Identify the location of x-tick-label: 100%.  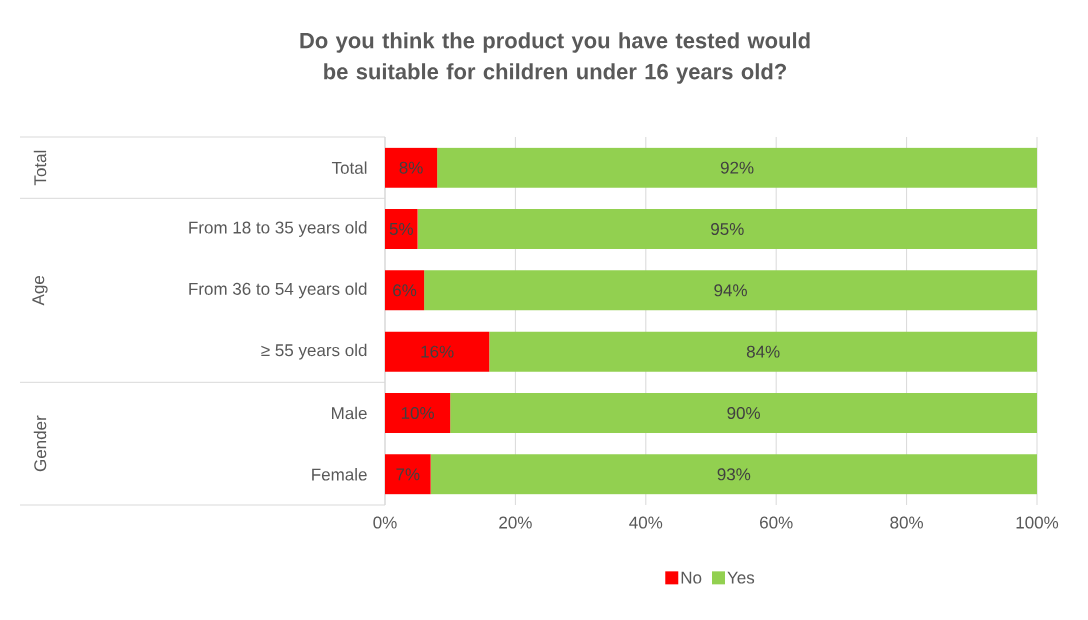
(1037, 522).